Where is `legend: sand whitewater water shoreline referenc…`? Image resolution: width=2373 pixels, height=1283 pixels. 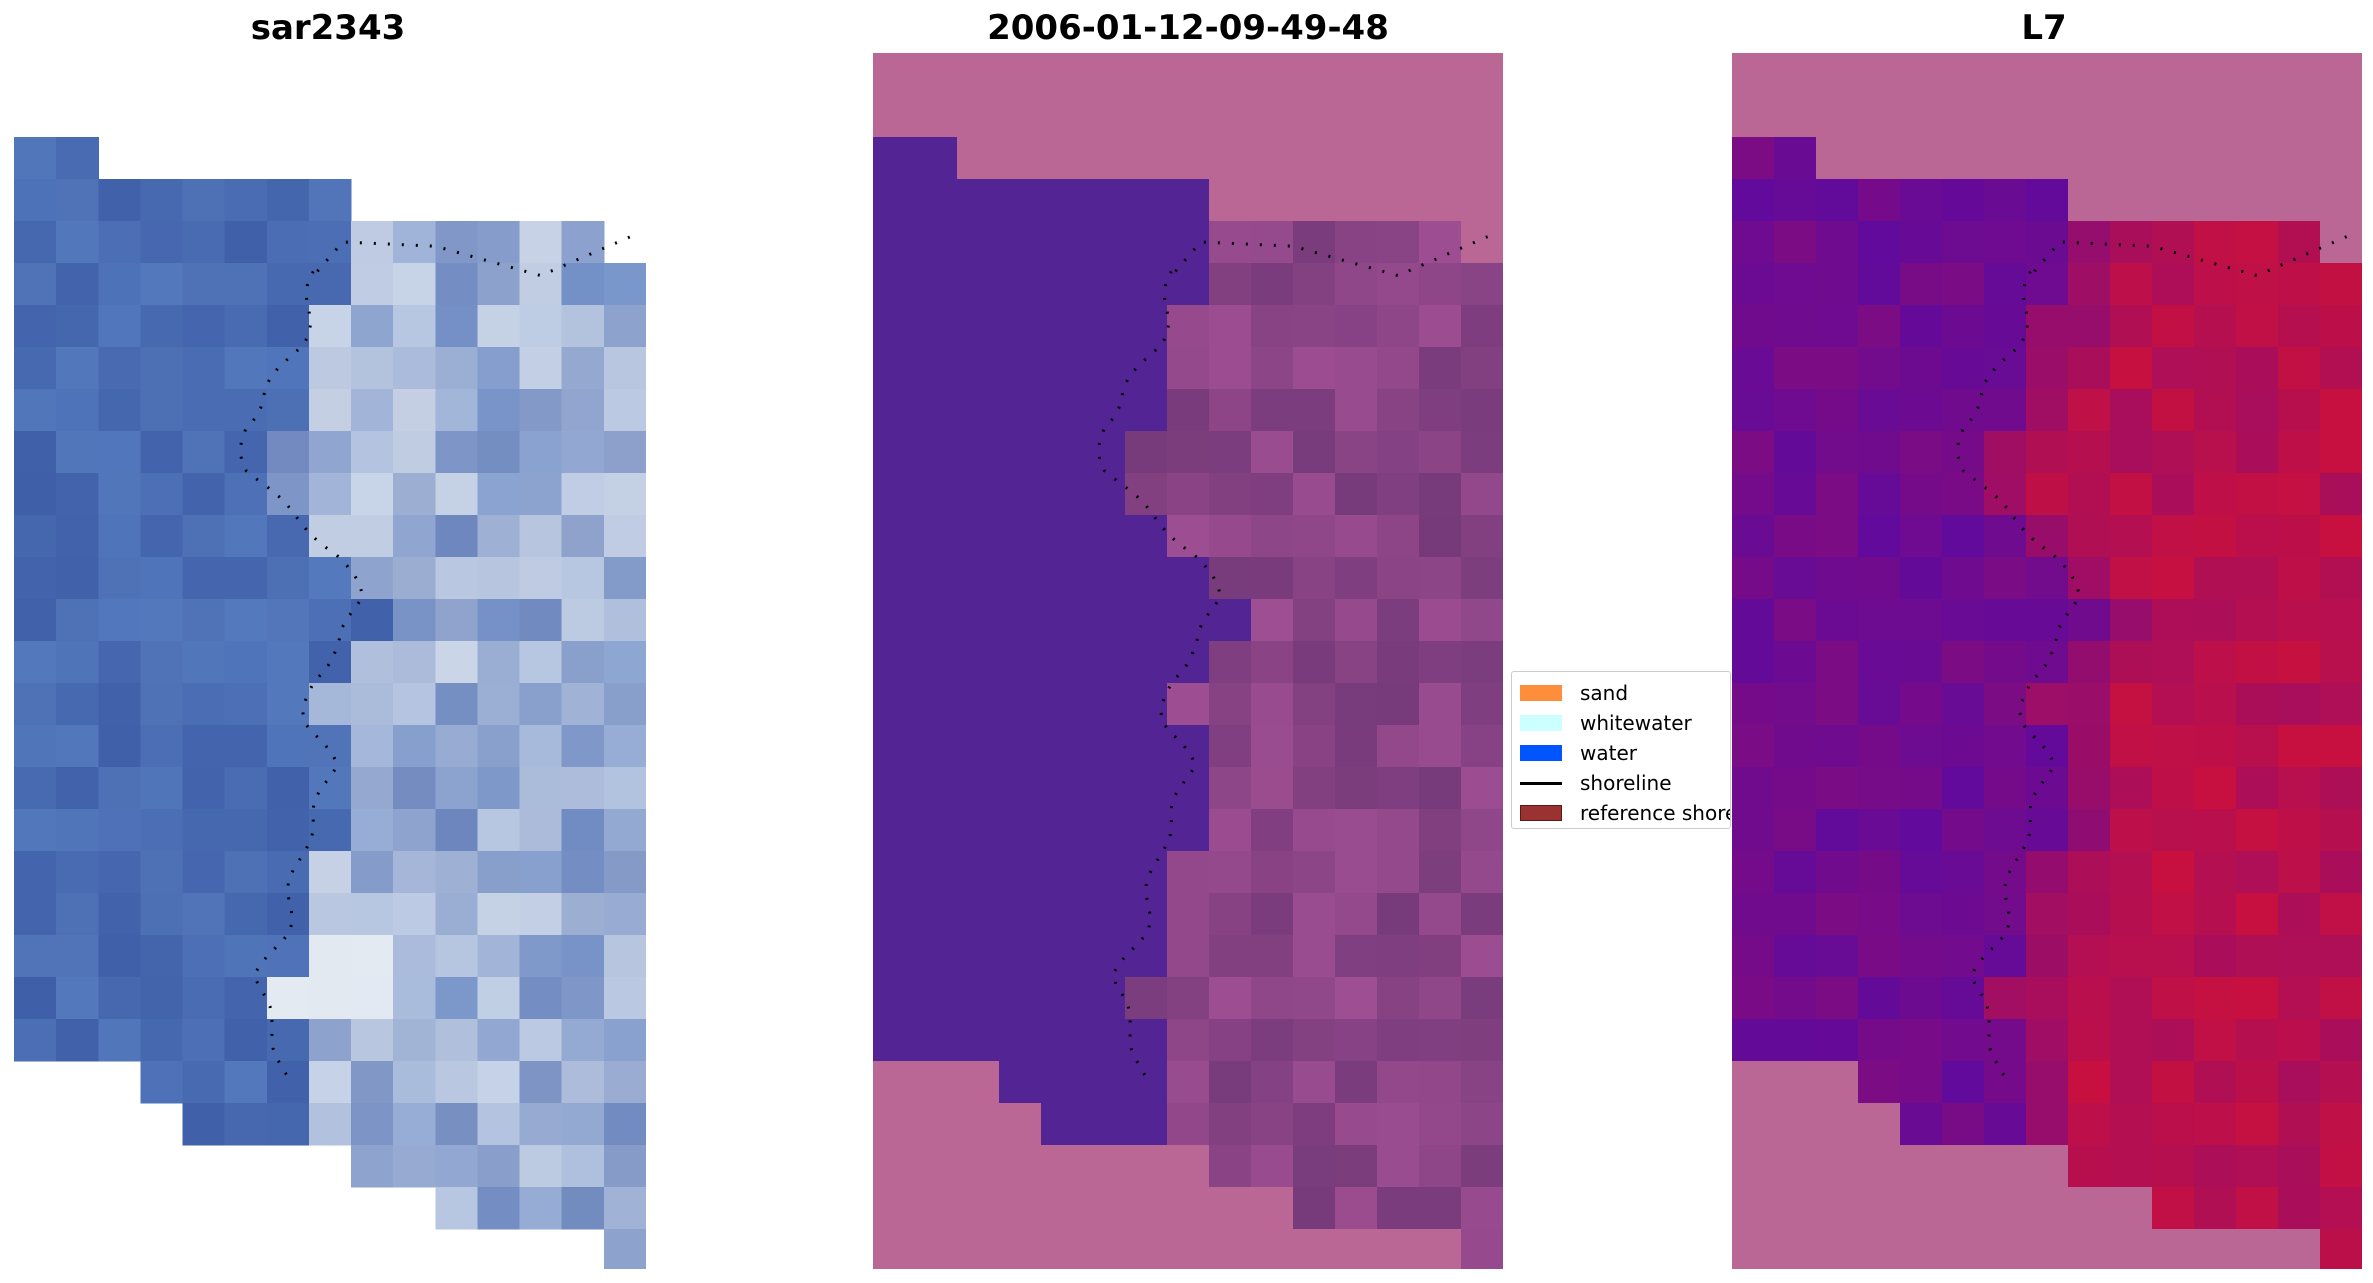
legend: sand whitewater water shoreline referenc… is located at coordinates (1621, 750).